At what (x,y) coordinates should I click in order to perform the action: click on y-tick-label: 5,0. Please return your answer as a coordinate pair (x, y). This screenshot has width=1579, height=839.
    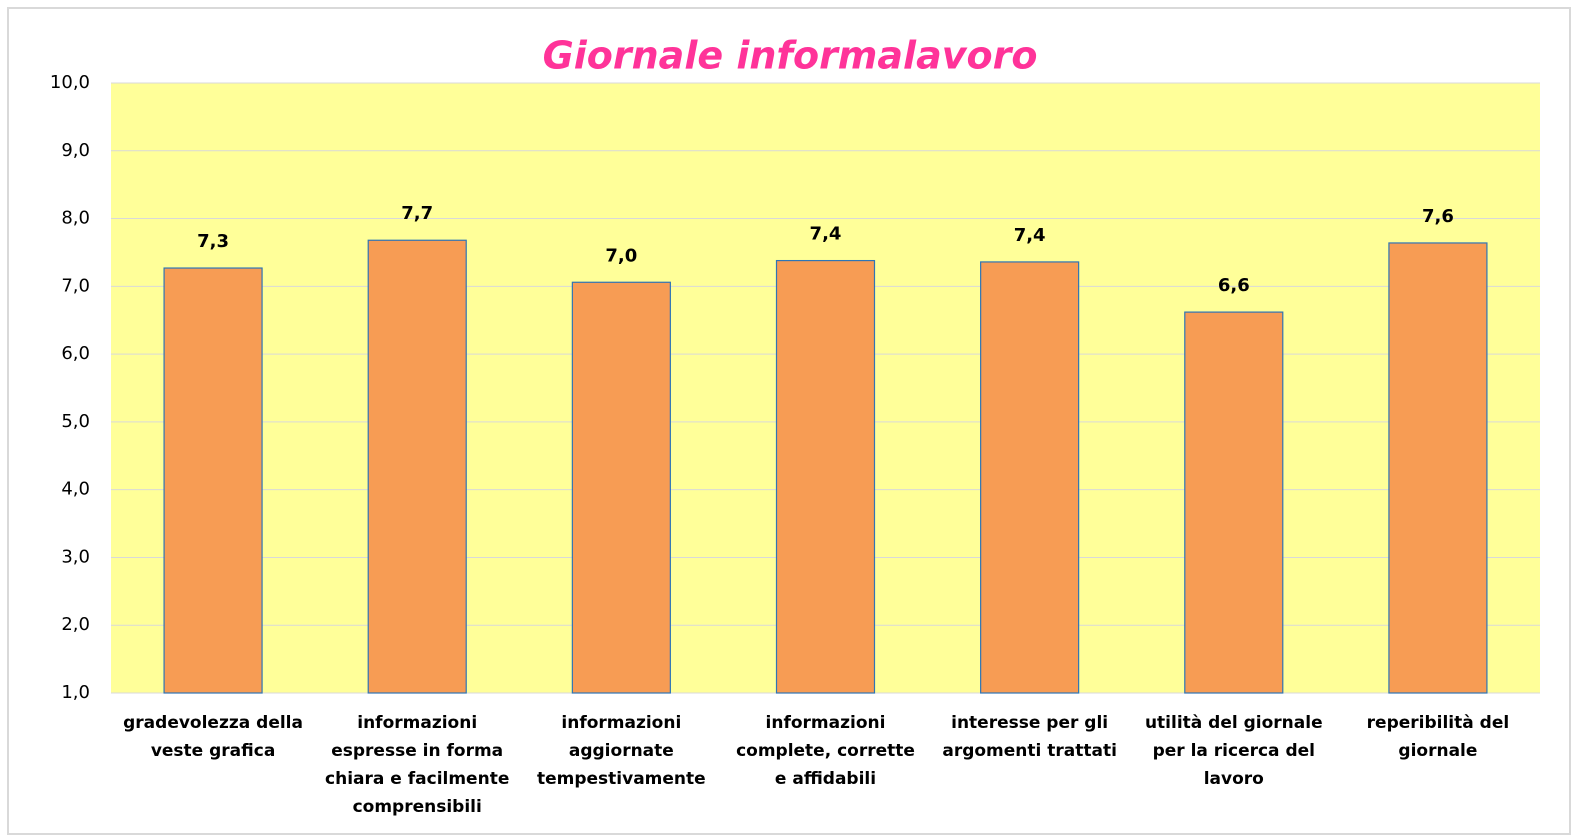
    Looking at the image, I should click on (75, 421).